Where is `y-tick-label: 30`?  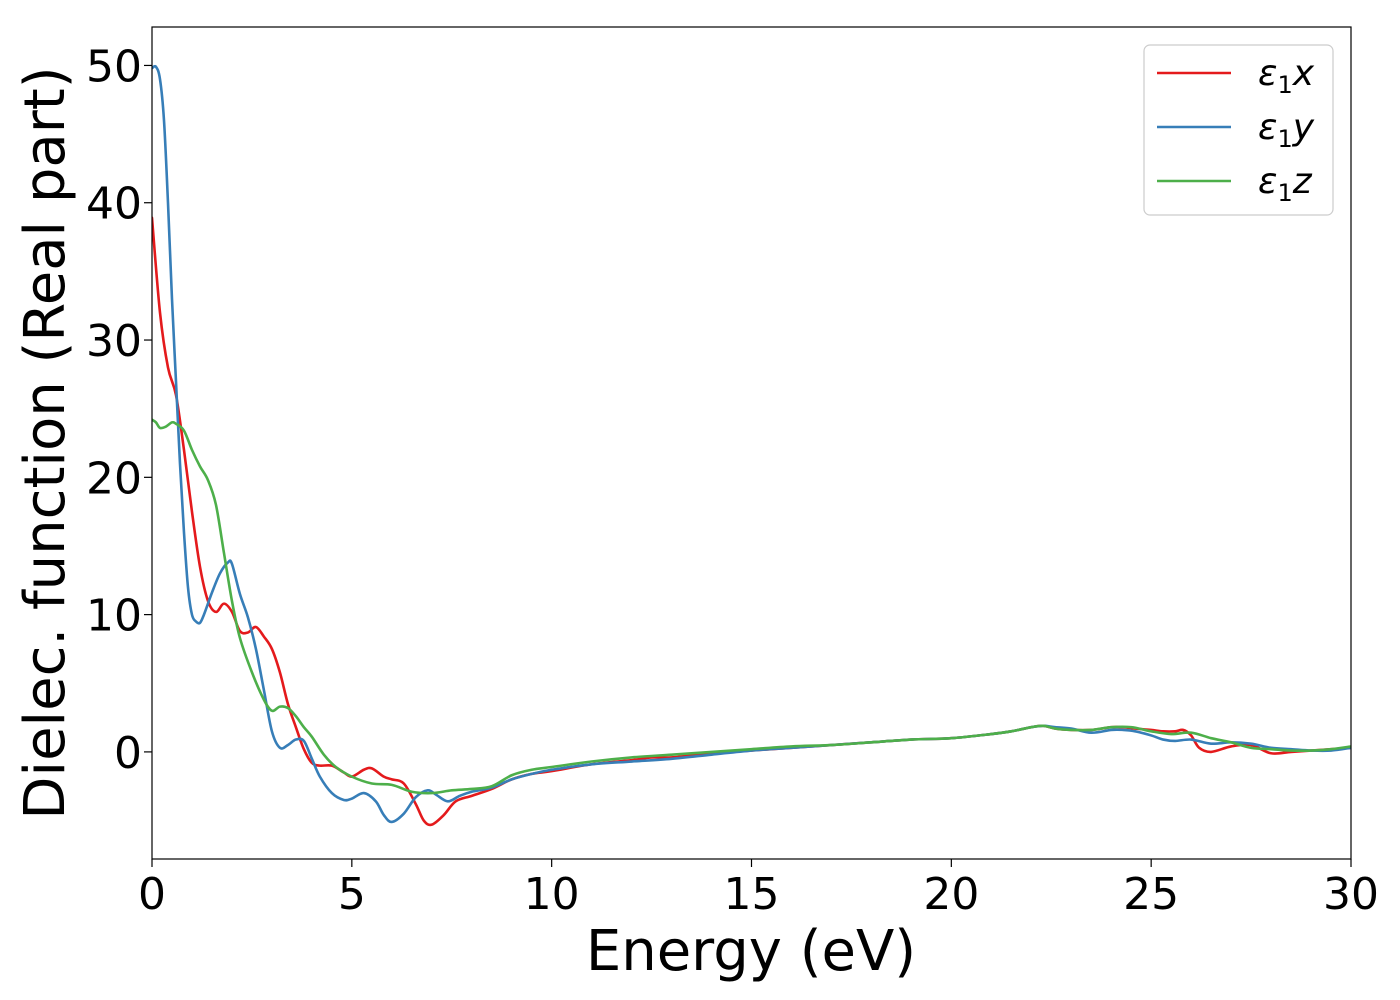
y-tick-label: 30 is located at coordinates (114, 341).